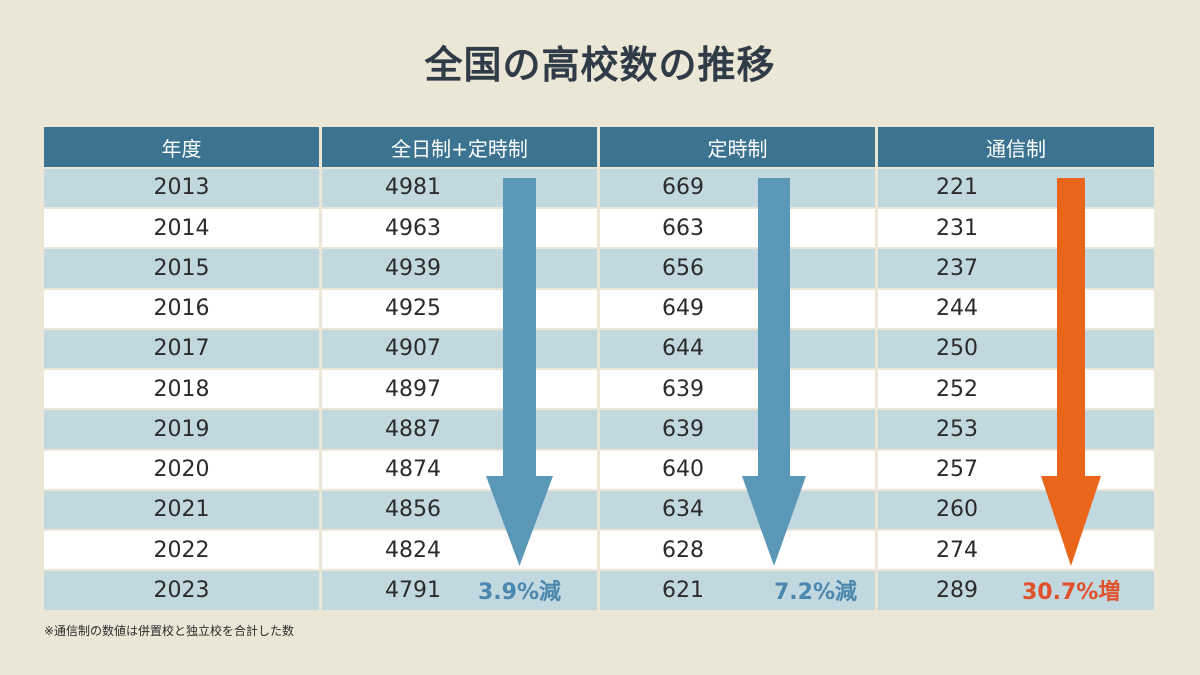 The image size is (1200, 675). What do you see at coordinates (599, 268) in the screenshot?
I see `table-row: 2015 4939 656 237` at bounding box center [599, 268].